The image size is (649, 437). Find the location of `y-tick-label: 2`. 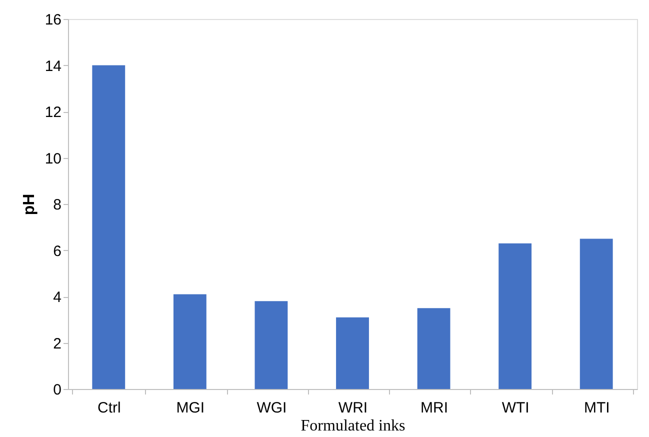

y-tick-label: 2 is located at coordinates (57, 343).